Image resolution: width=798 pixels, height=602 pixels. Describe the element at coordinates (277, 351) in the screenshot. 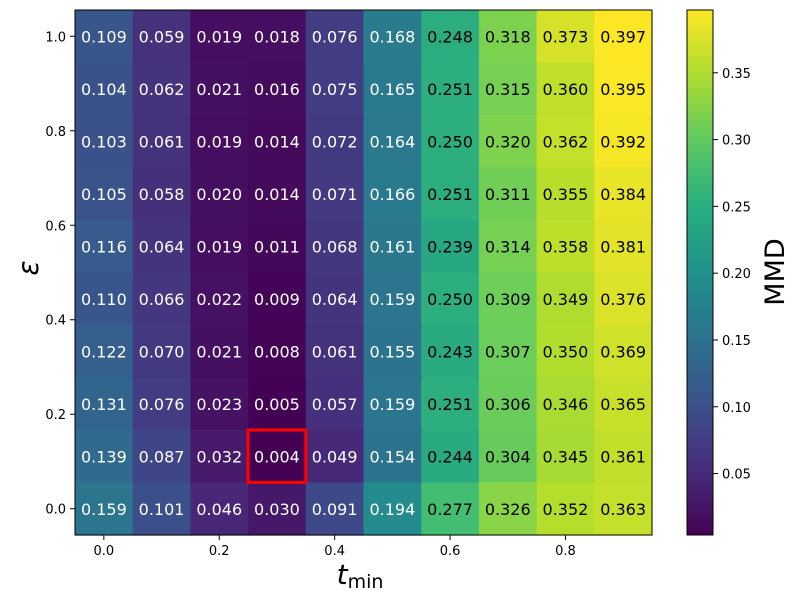

I see `cell-value-label: 0.008` at that location.